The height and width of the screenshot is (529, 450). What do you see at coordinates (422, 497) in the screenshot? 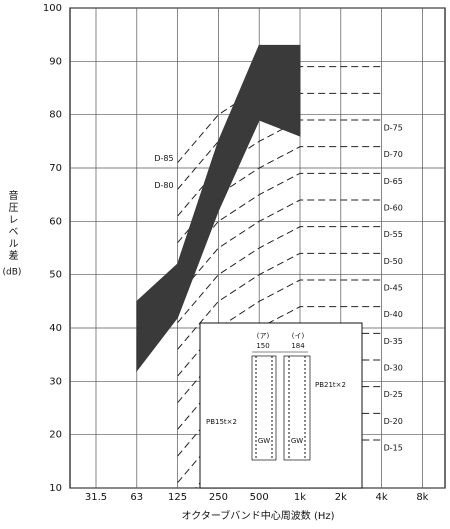
I see `x-tick-label: 8k` at bounding box center [422, 497].